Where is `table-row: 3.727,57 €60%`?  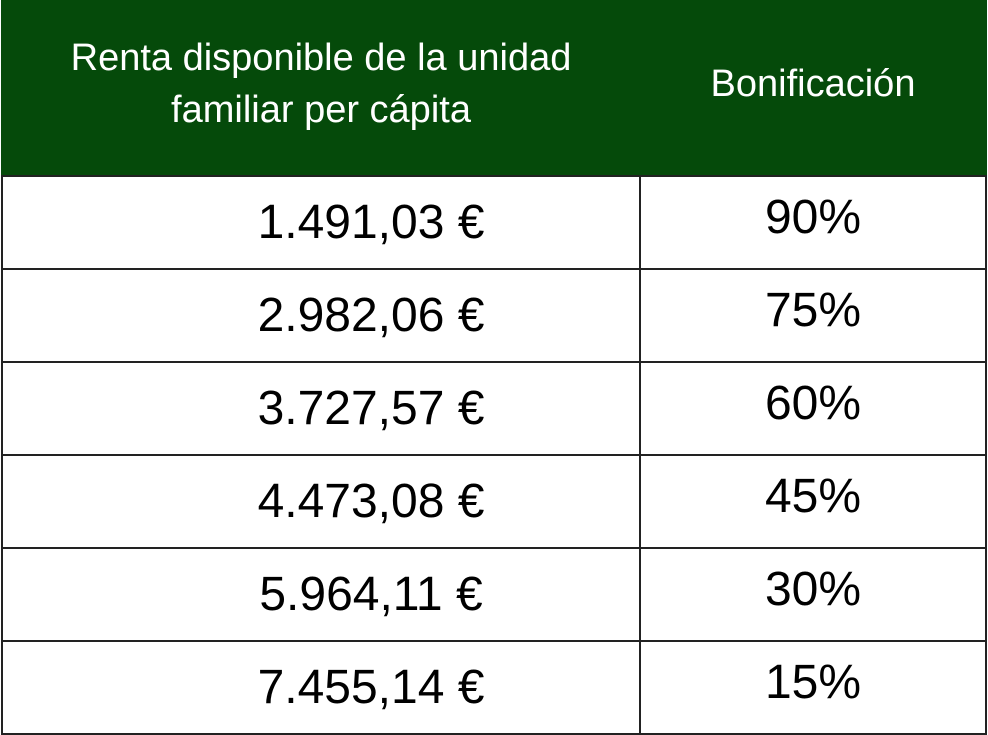
table-row: 3.727,57 €60% is located at coordinates (494, 408).